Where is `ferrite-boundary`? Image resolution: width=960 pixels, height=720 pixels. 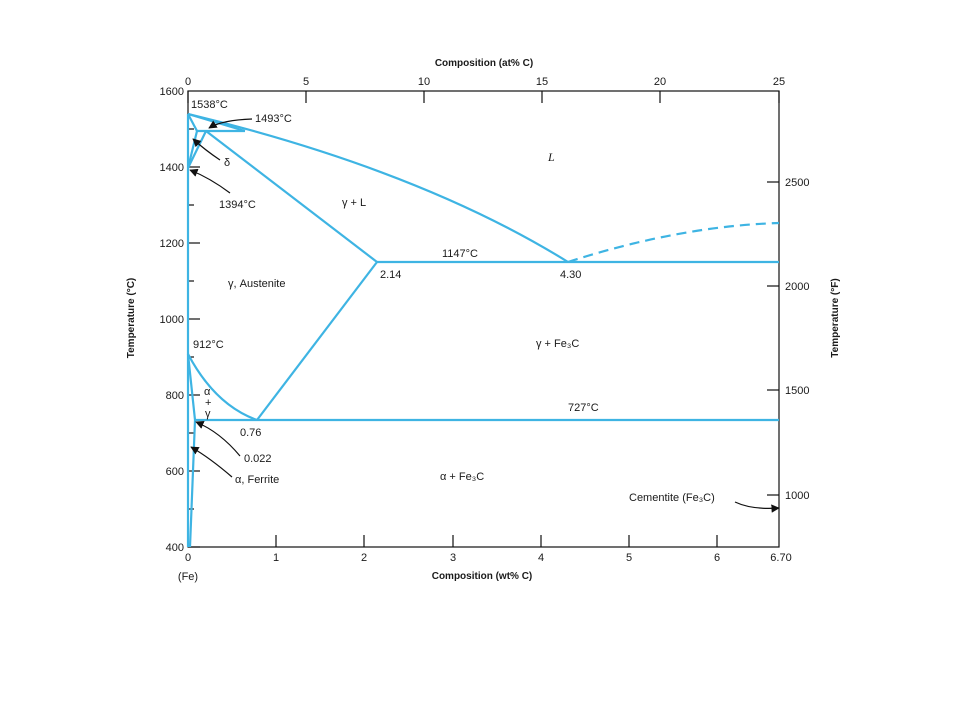 ferrite-boundary is located at coordinates (191, 450).